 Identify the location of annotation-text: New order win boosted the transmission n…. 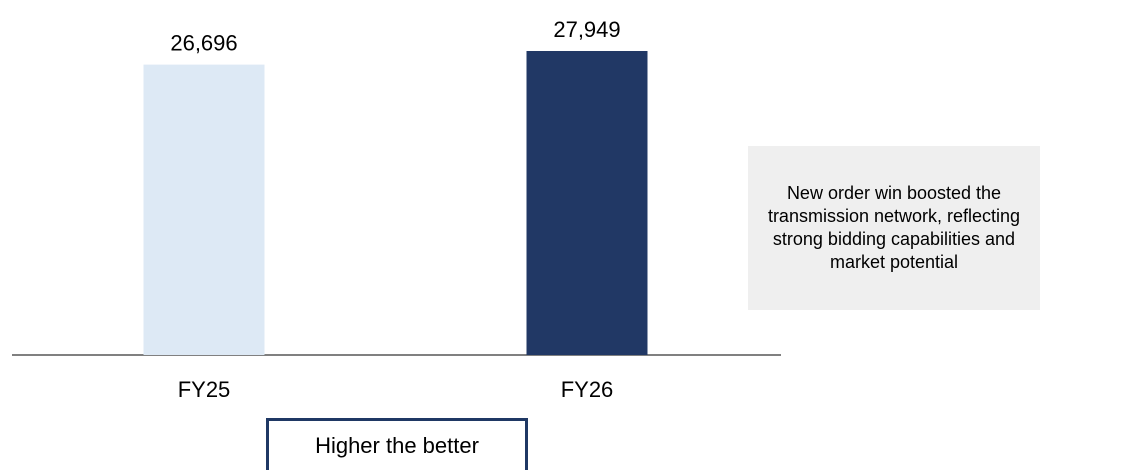
(894, 227).